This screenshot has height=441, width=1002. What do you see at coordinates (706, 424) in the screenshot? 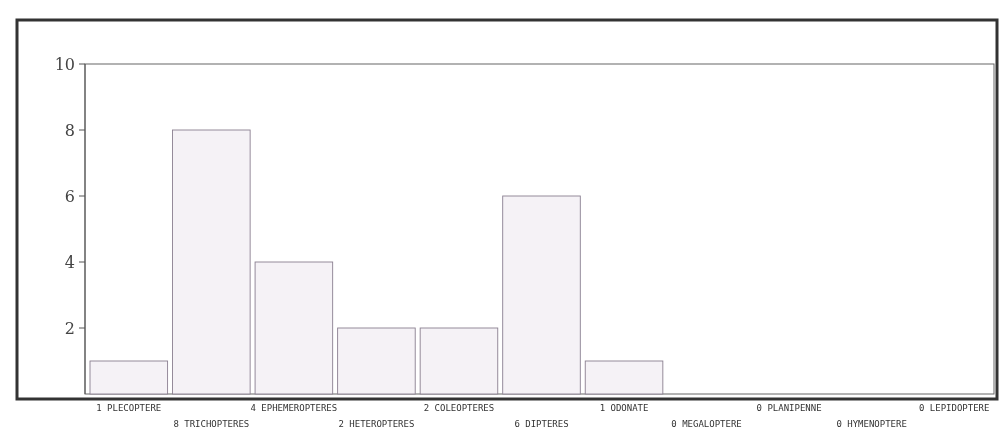
I see `x-tick-label: 0 MEGALOPTERE` at bounding box center [706, 424].